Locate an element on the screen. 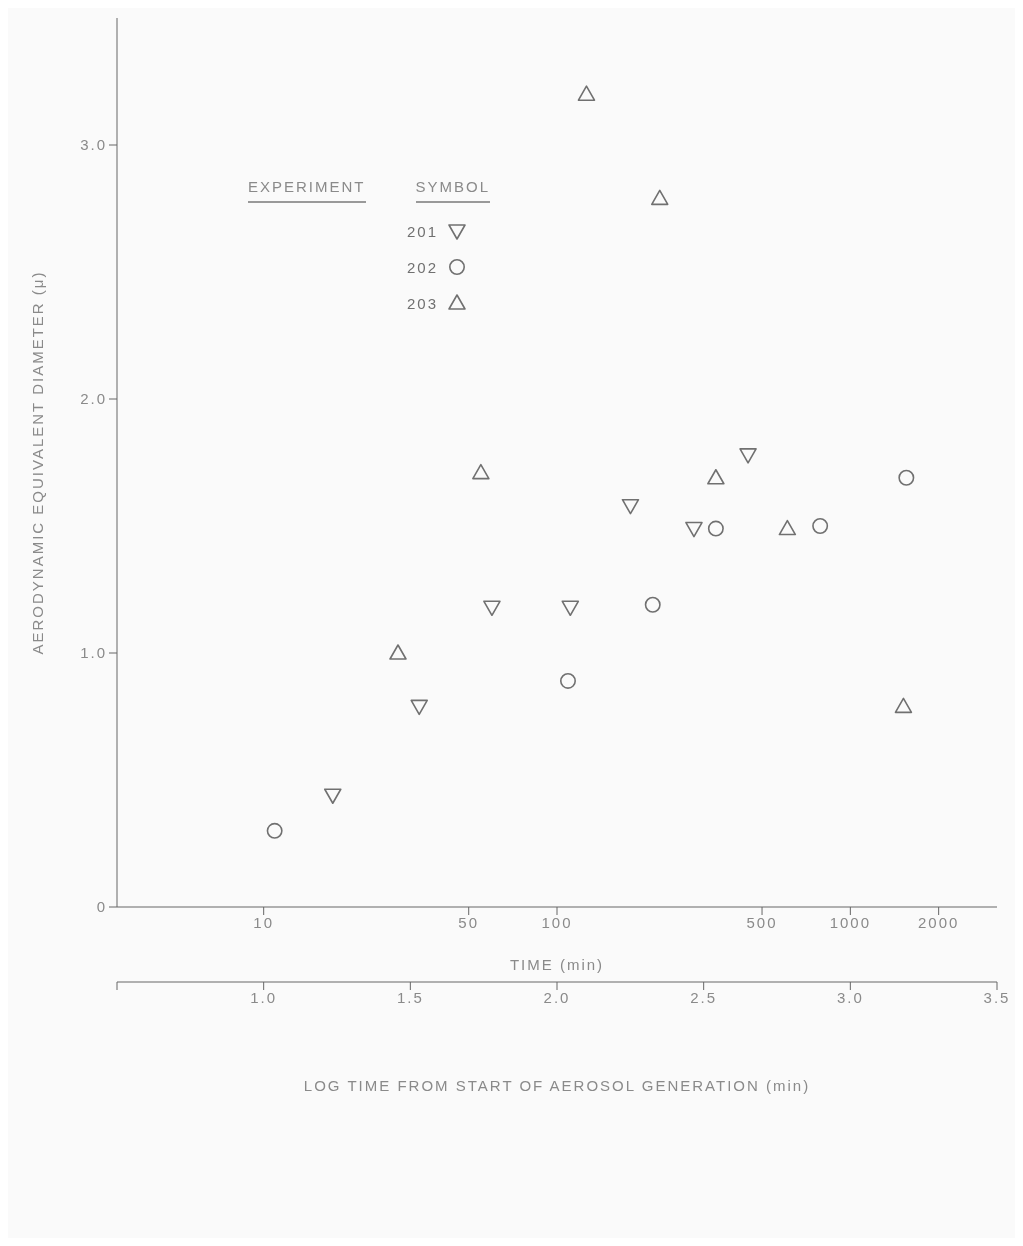 The width and height of the screenshot is (1023, 1246). x-tick-label: 100 is located at coordinates (557, 922).